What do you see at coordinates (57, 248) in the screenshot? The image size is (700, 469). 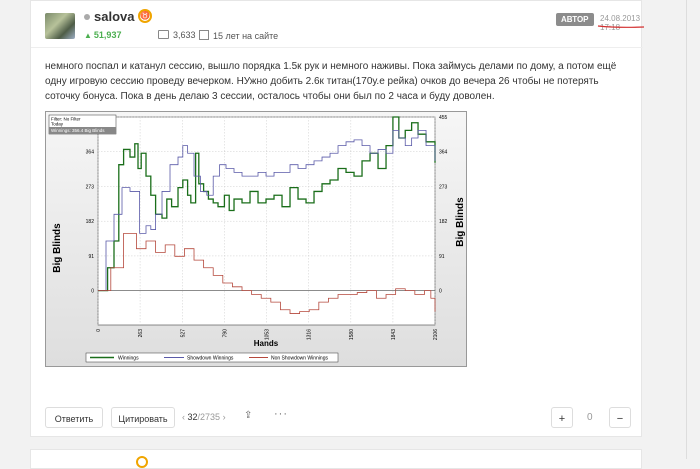 I see `y-axis-label-left: Big Blinds` at bounding box center [57, 248].